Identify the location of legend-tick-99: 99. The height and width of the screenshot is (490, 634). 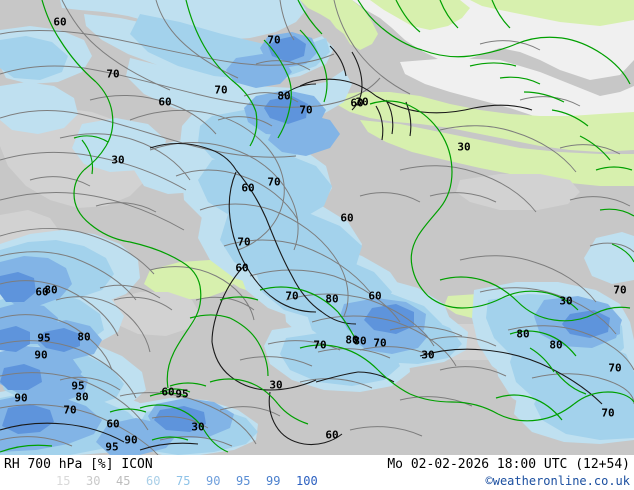
(273, 481).